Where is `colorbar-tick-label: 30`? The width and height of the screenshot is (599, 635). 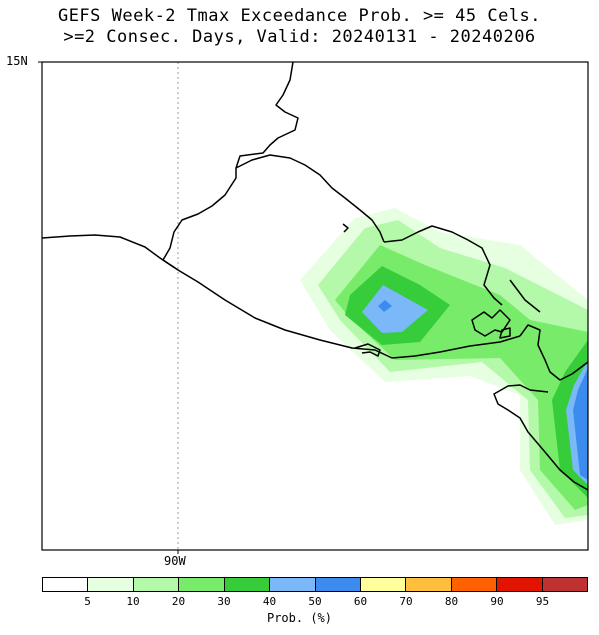
colorbar-tick-label: 30 is located at coordinates (224, 601).